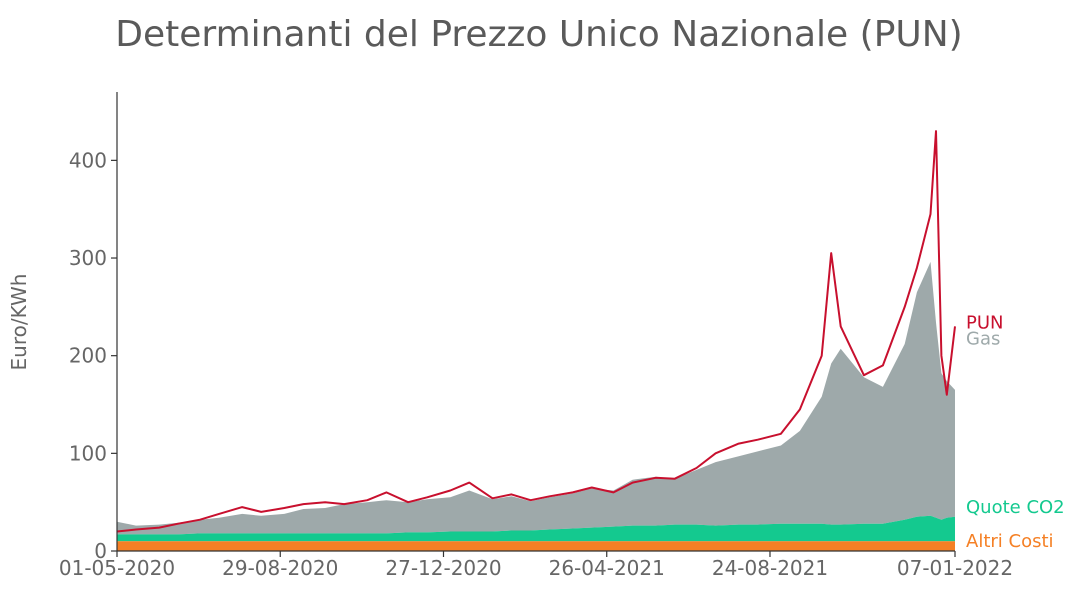 The image size is (1078, 601). Describe the element at coordinates (19, 322) in the screenshot. I see `y-axis-title: Euro/KWh` at that location.